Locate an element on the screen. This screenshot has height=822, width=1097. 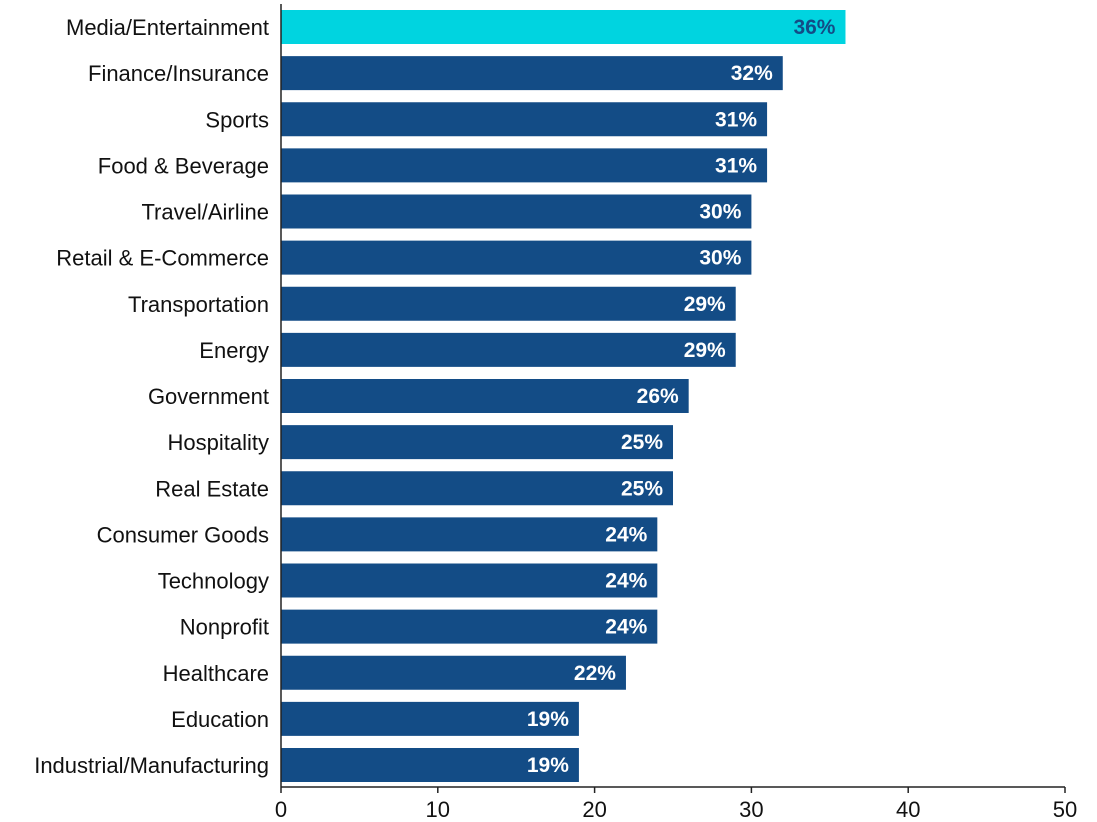
bar-transportation is located at coordinates (508, 303).